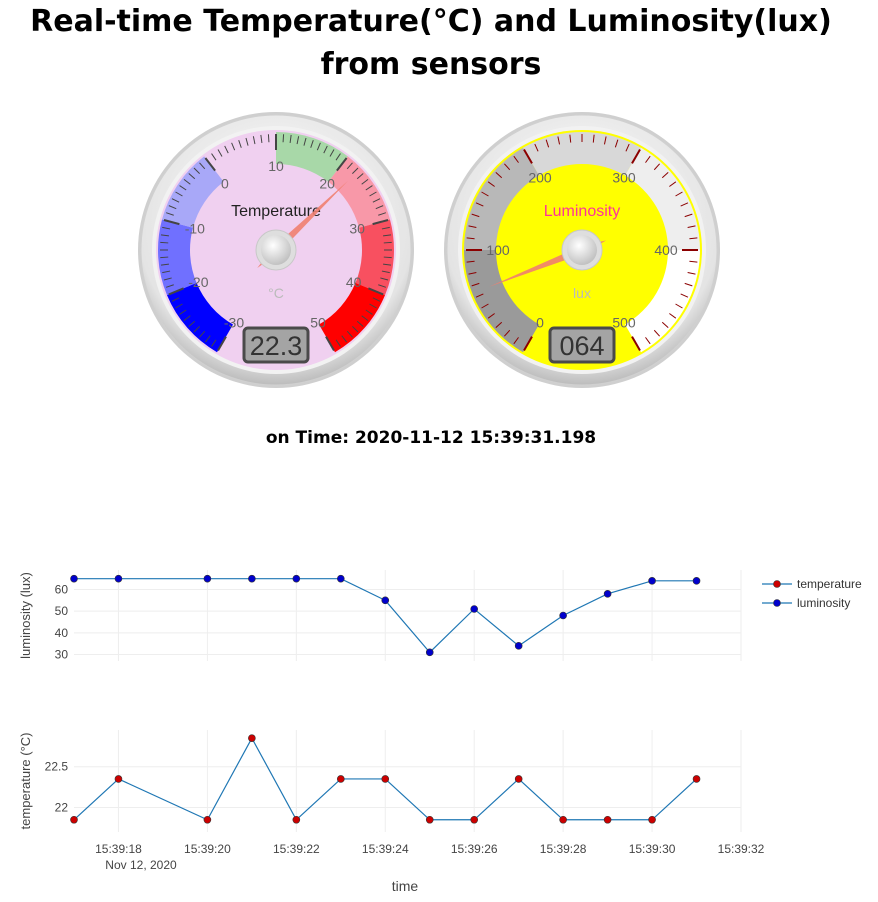 The height and width of the screenshot is (902, 878). What do you see at coordinates (829, 584) in the screenshot?
I see `legend-label-temperature: temperature` at bounding box center [829, 584].